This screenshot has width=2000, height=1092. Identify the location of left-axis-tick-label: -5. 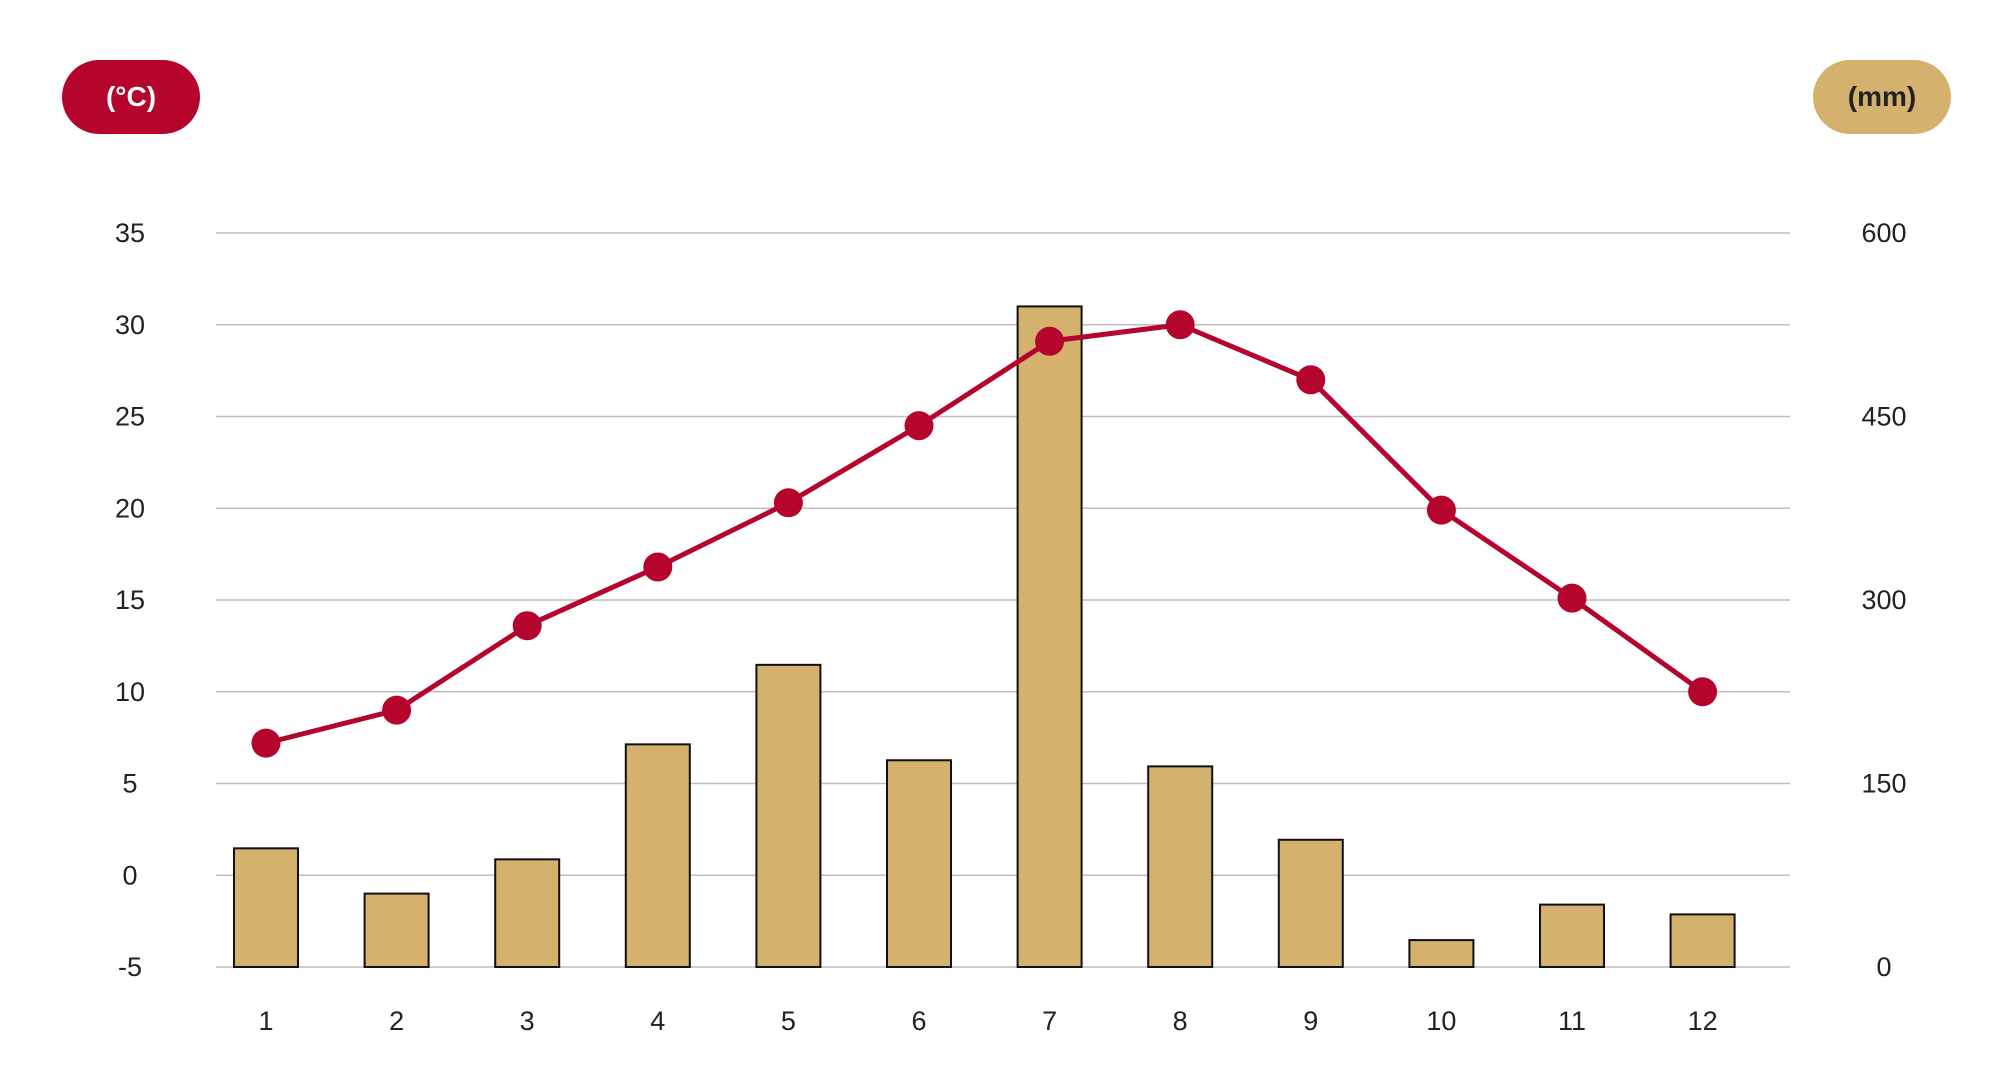
(130, 967).